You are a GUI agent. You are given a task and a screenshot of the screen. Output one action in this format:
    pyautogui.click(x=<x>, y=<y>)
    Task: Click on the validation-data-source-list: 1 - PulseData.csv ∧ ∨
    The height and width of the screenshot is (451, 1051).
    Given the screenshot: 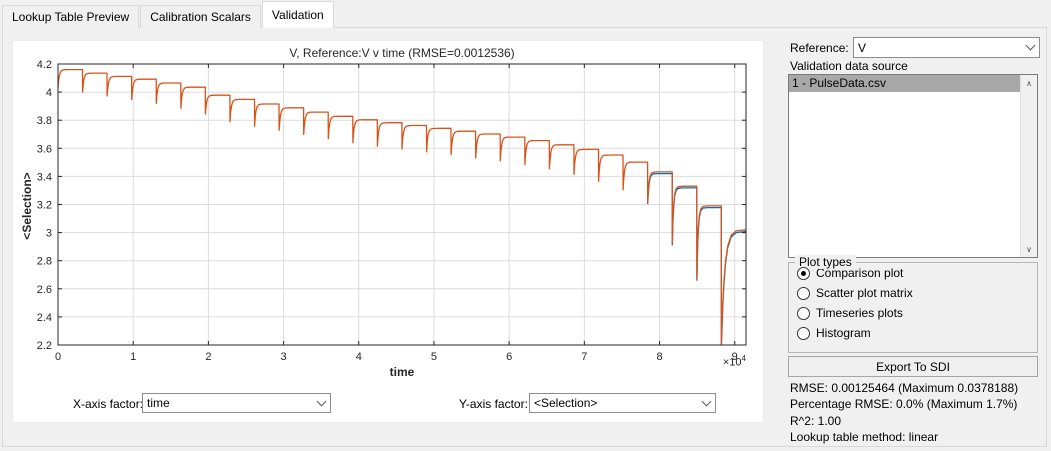 What is the action you would take?
    pyautogui.click(x=913, y=166)
    